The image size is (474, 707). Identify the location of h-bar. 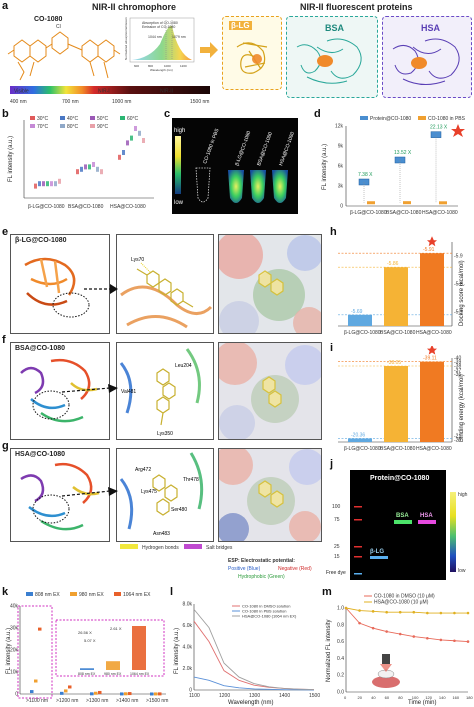
(396, 296).